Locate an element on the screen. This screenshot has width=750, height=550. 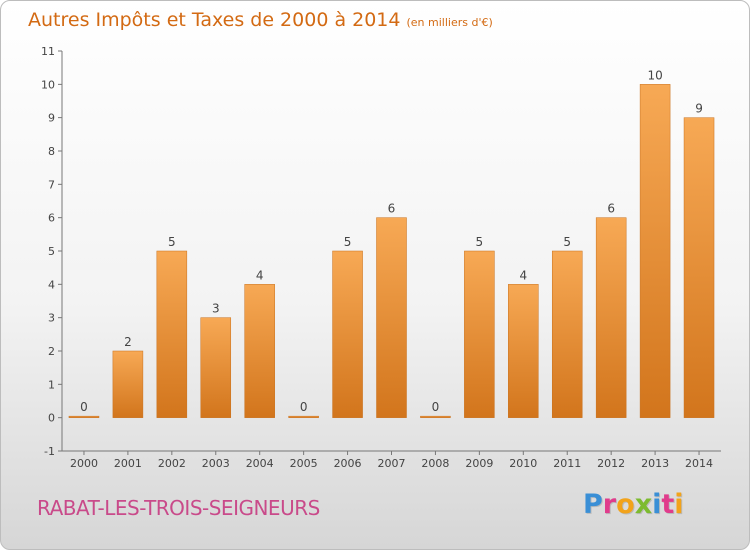
value-label-2008: 0 is located at coordinates (436, 407).